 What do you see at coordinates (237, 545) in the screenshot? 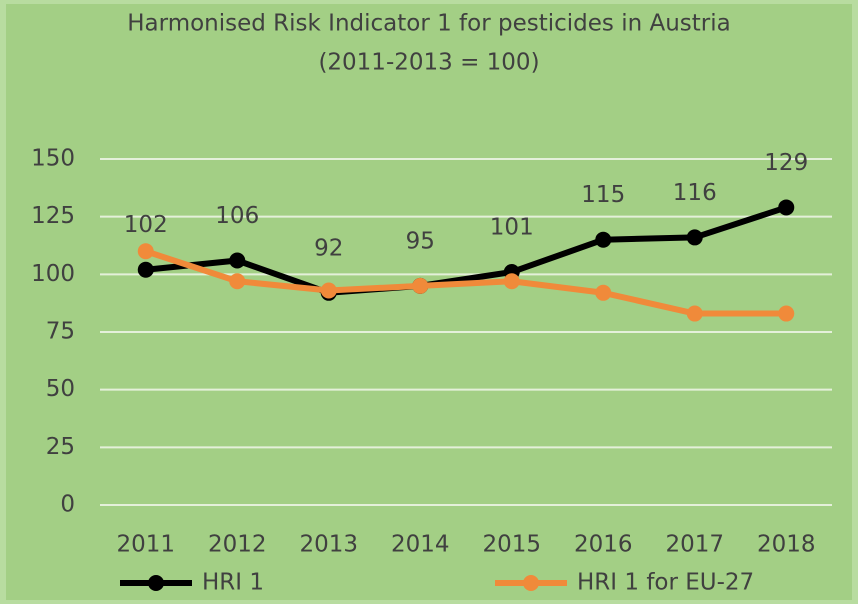
I see `x-tick-label: 2012` at bounding box center [237, 545].